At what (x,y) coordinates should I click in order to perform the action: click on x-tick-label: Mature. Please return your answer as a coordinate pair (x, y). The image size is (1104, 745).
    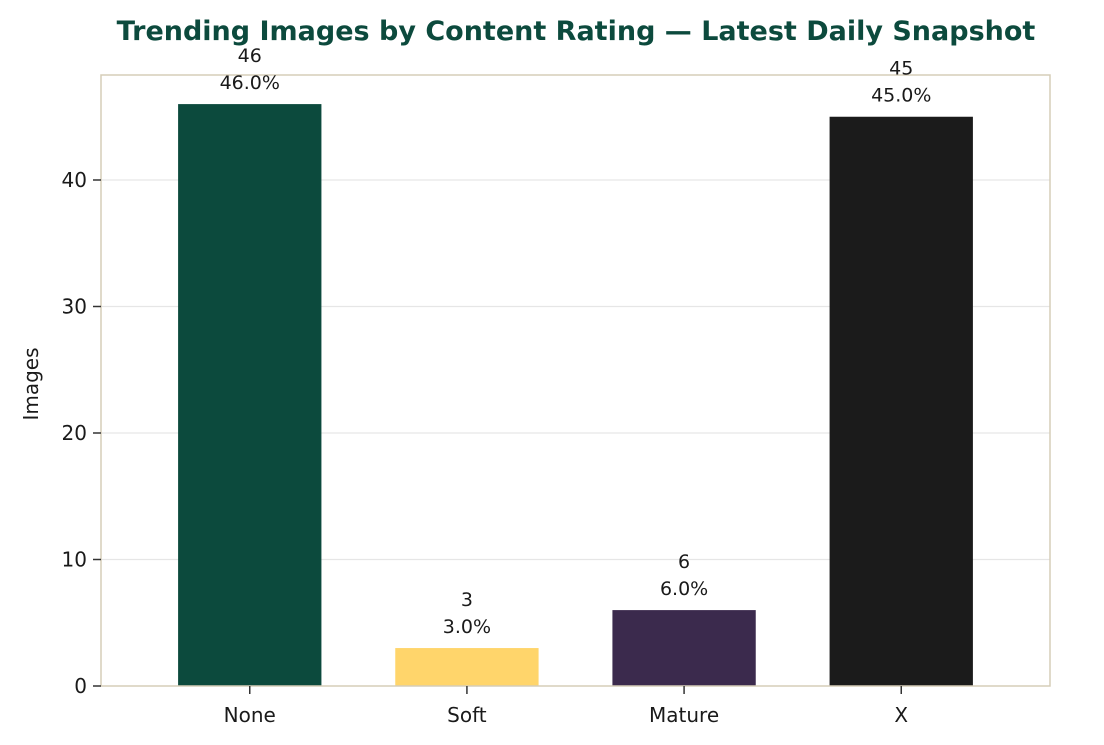
    Looking at the image, I should click on (684, 715).